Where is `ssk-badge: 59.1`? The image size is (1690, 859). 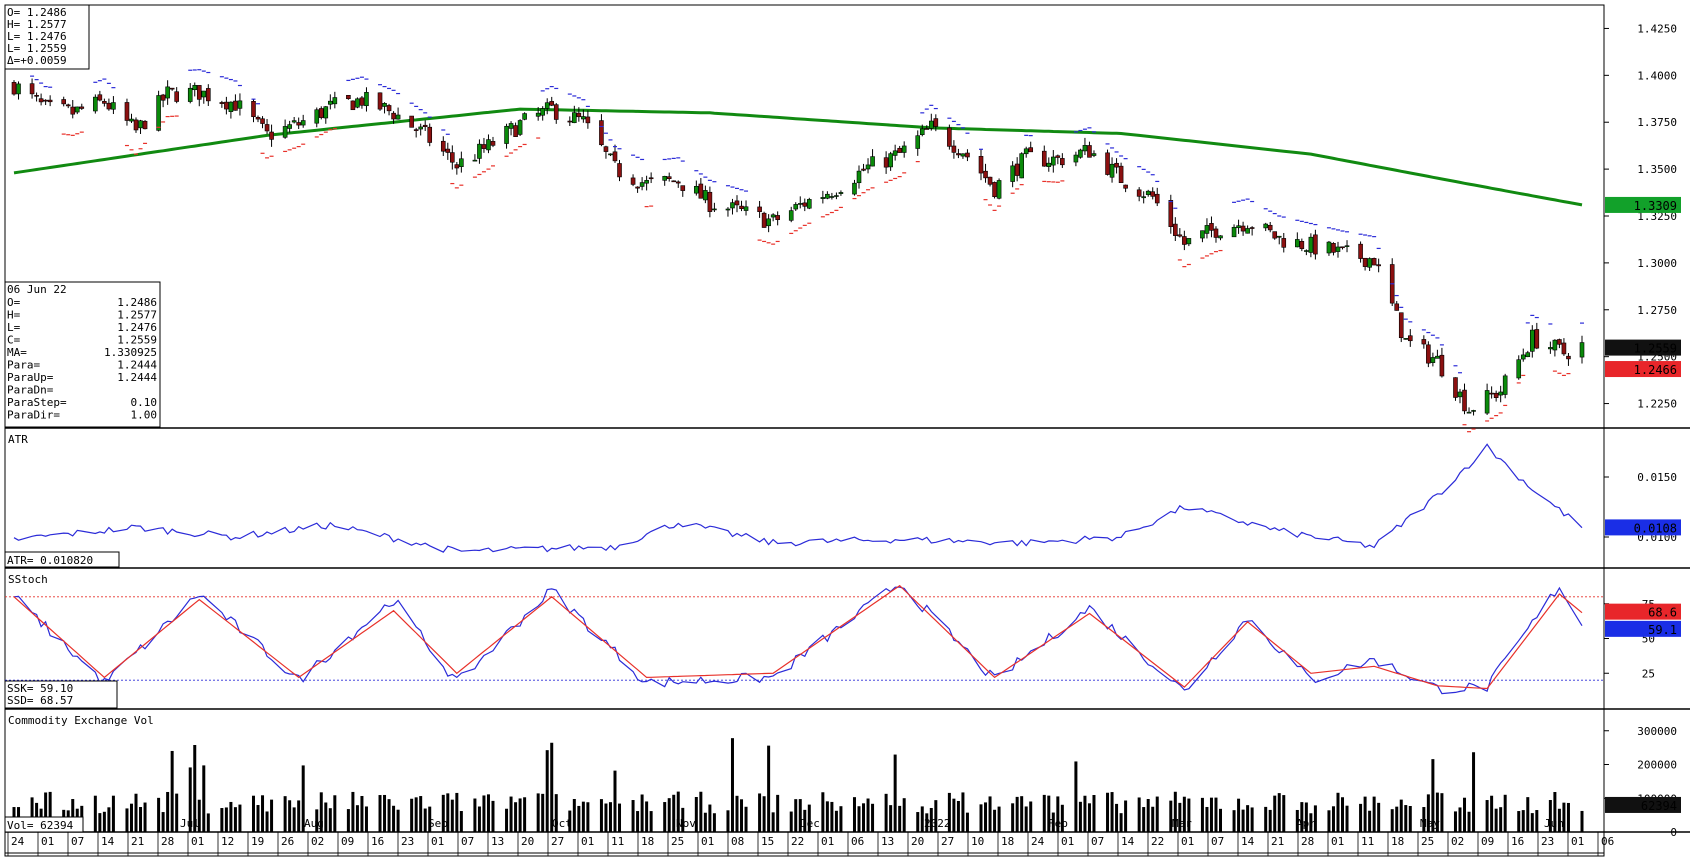 ssk-badge: 59.1 is located at coordinates (1643, 628).